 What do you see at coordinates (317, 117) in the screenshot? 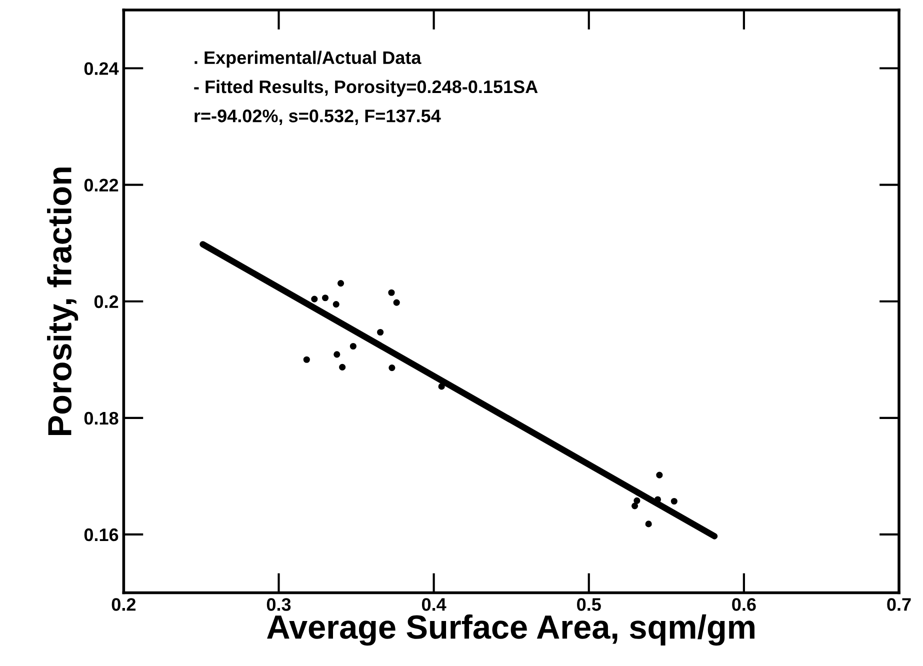
I see `annotation: r=-94.02%, s=0.532, F=137.54` at bounding box center [317, 117].